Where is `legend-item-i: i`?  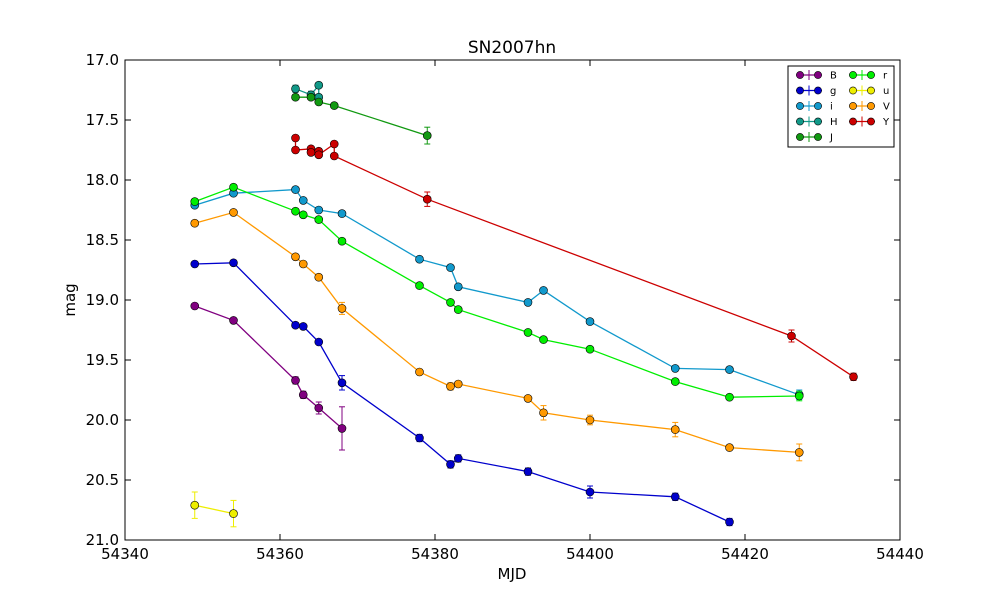
legend-item-i: i is located at coordinates (814, 107).